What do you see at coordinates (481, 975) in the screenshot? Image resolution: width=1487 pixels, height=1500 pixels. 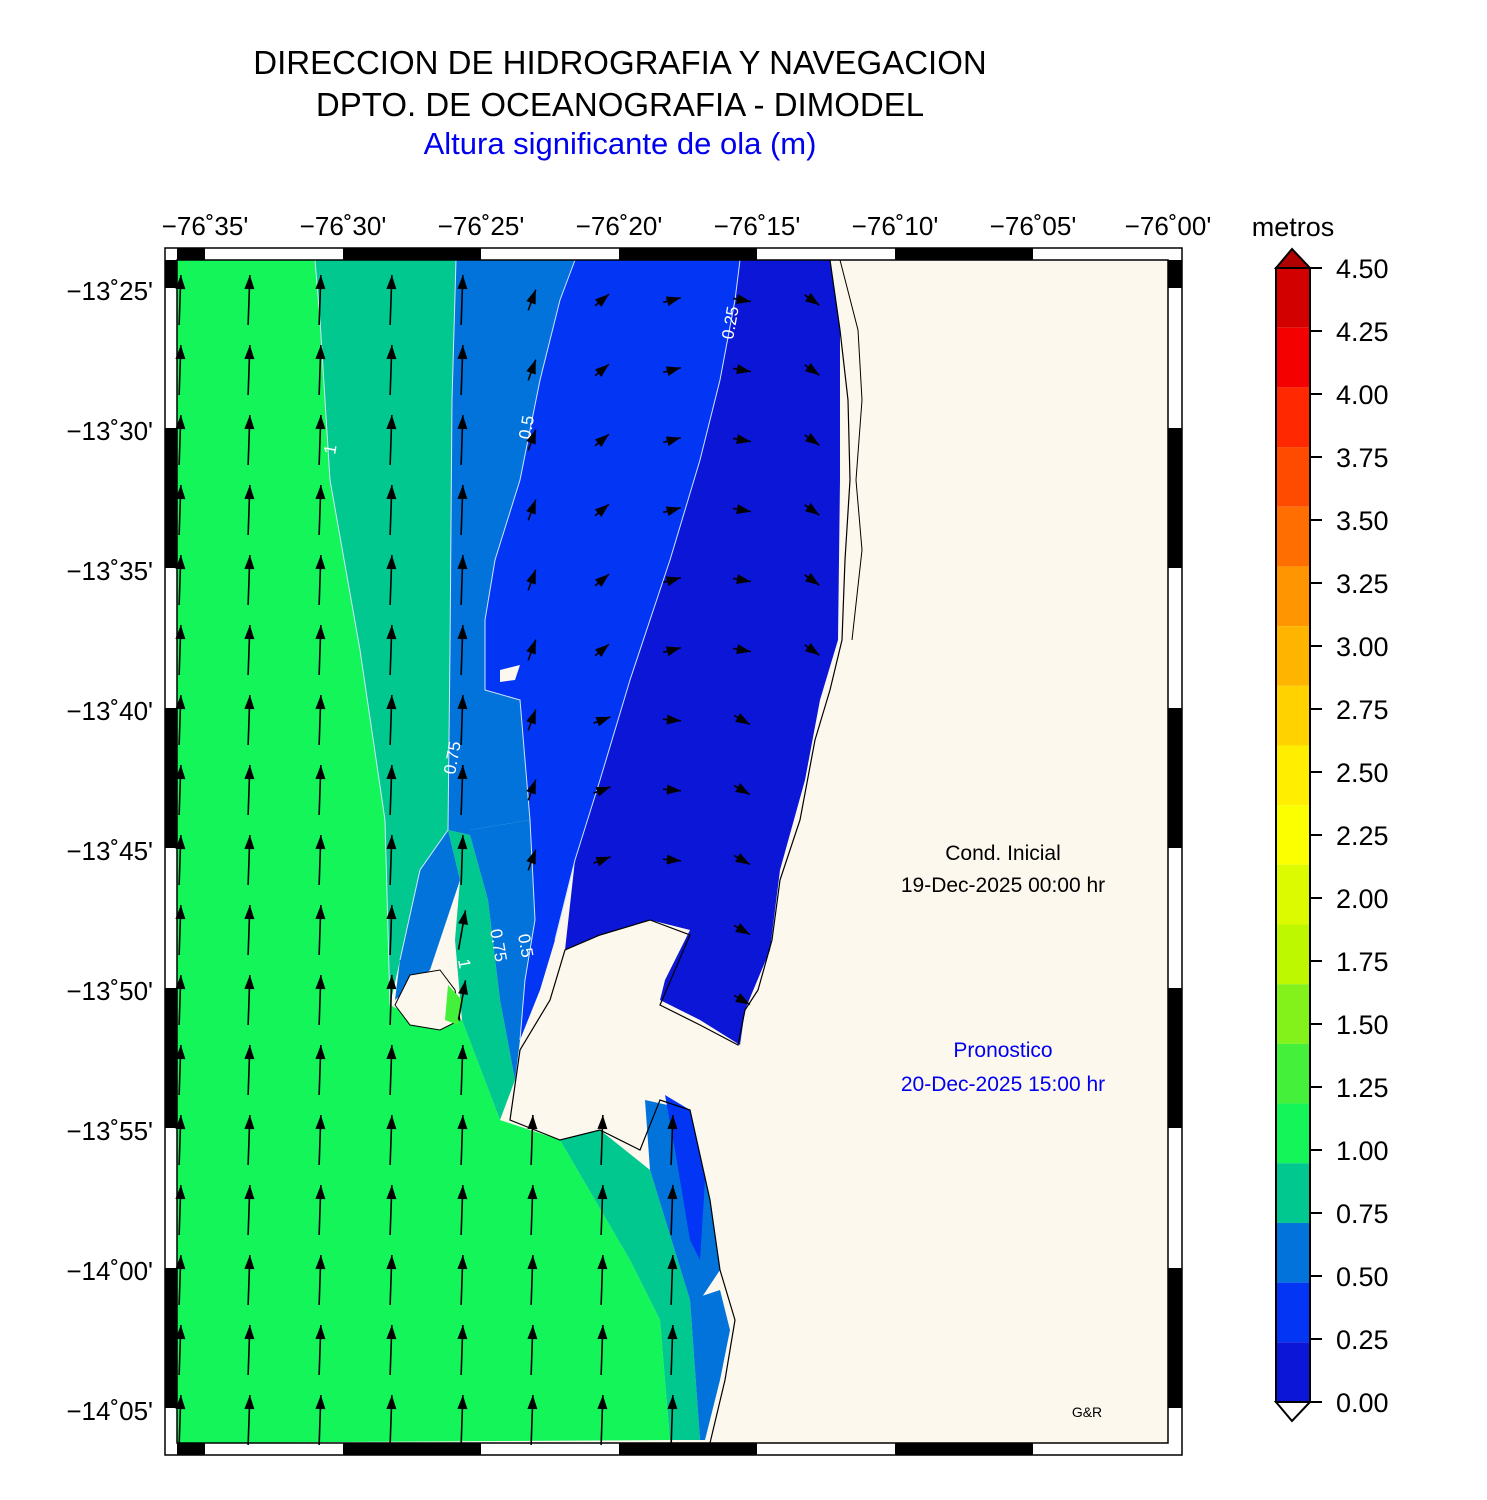 I see `sea-zone-75-100-b` at bounding box center [481, 975].